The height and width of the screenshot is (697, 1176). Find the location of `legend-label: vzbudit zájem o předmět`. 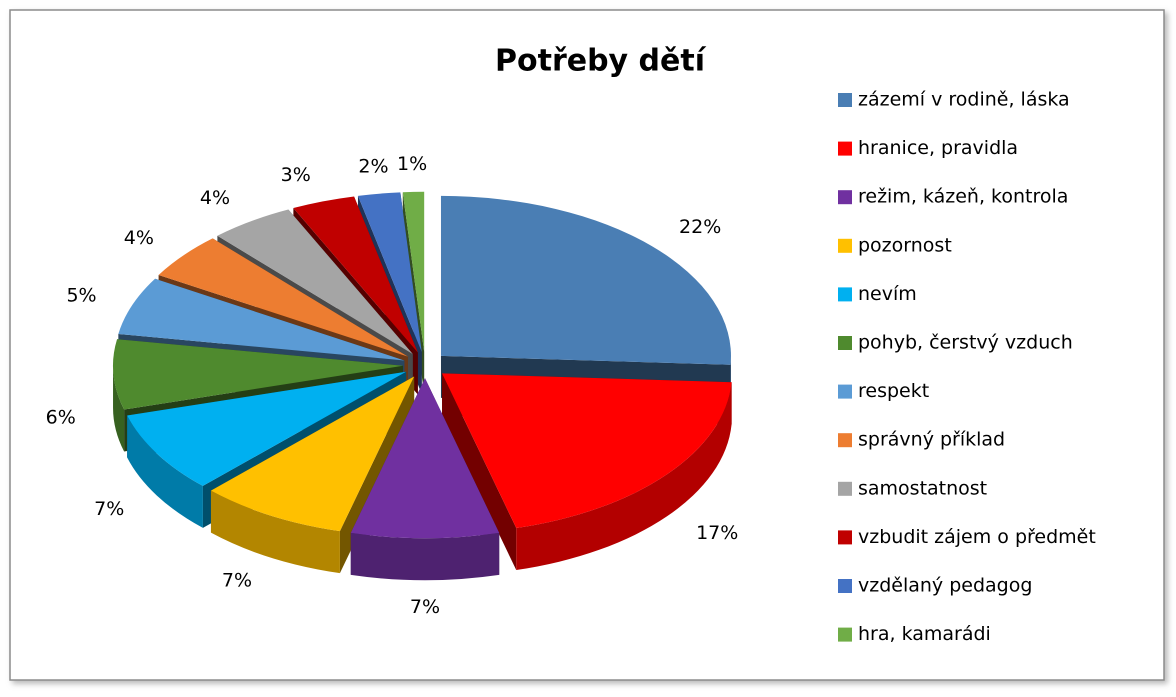

legend-label: vzbudit zájem o předmět is located at coordinates (977, 537).